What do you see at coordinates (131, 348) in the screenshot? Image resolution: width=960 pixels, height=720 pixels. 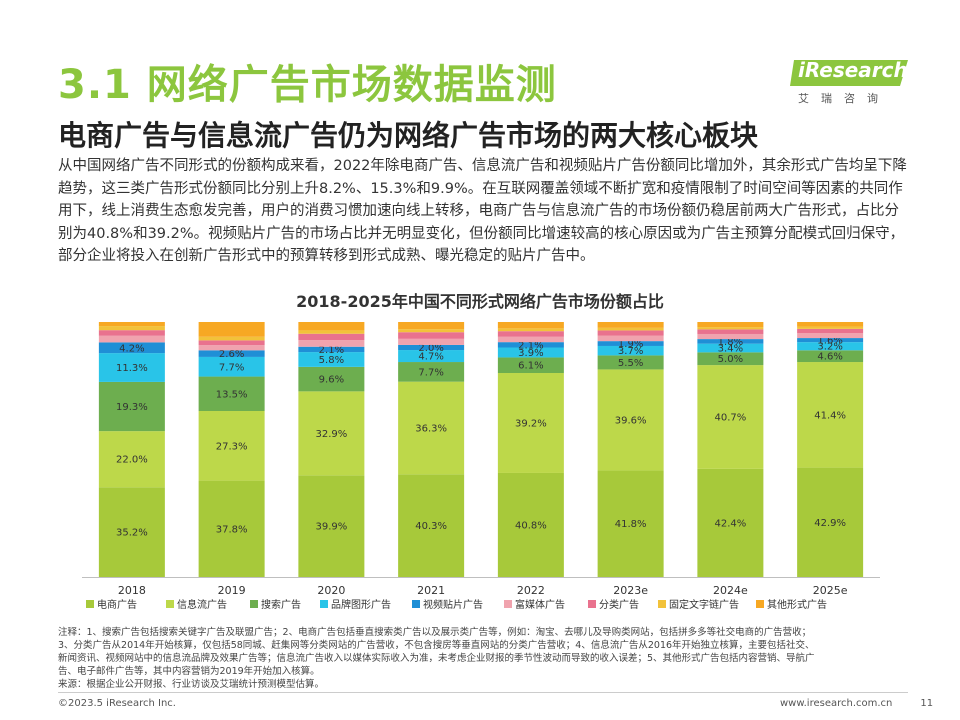 I see `data-label: 4.2%` at bounding box center [131, 348].